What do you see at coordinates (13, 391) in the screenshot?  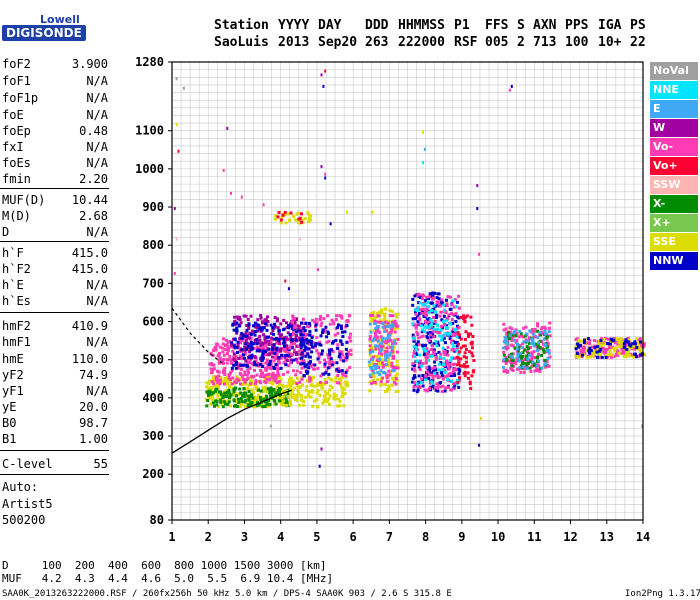 I see `param-name: yF1` at bounding box center [13, 391].